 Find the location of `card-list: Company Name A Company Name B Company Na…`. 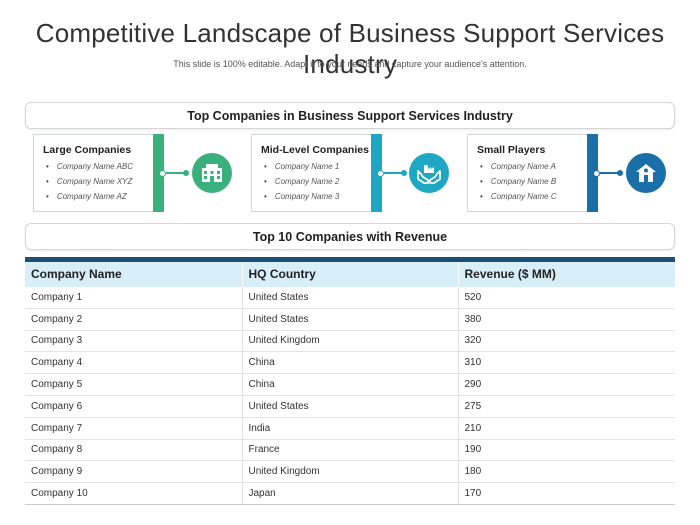

card-list: Company Name A Company Name B Company Na… is located at coordinates (537, 181).